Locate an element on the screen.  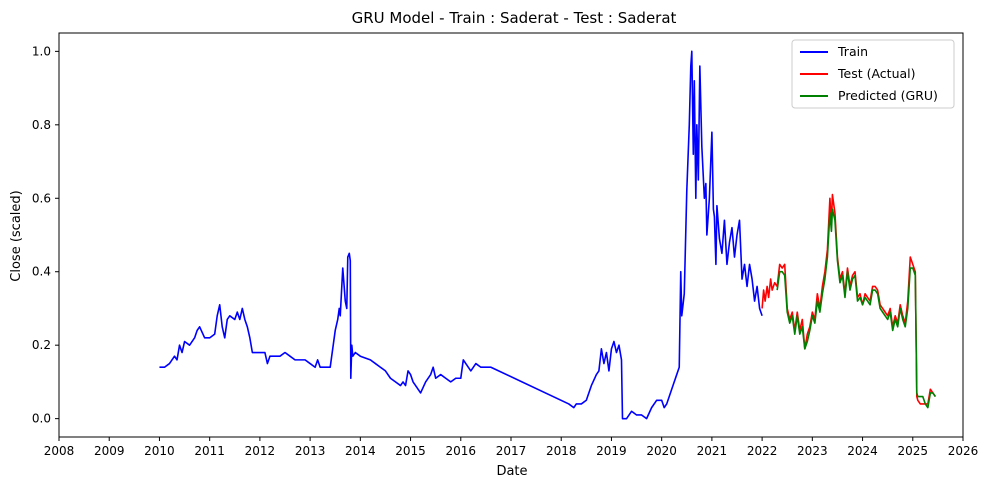
y-tick-label: 0.4 is located at coordinates (41, 272).